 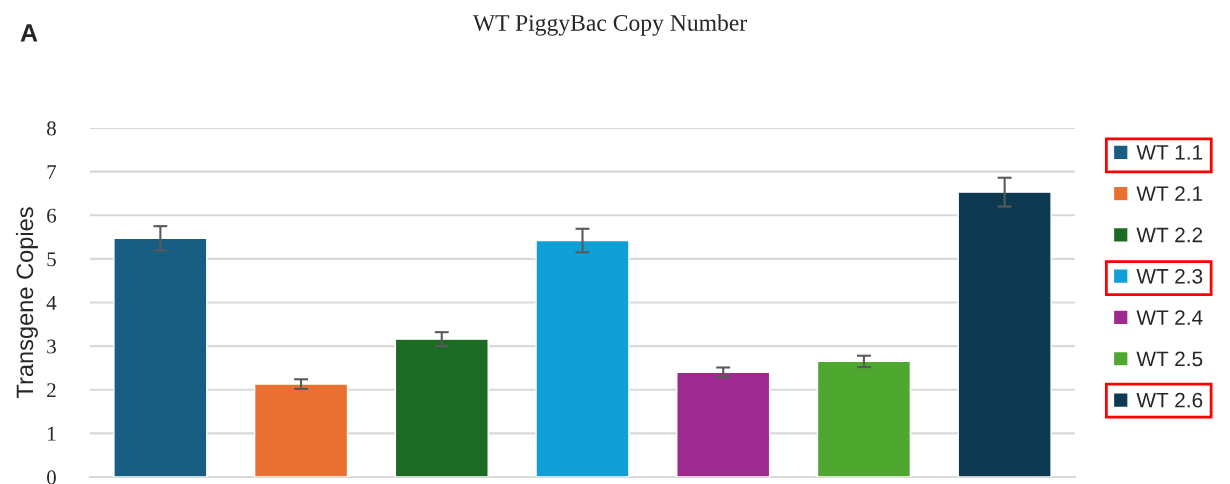 I want to click on legend-label: WT 2.5, so click(x=1169, y=359).